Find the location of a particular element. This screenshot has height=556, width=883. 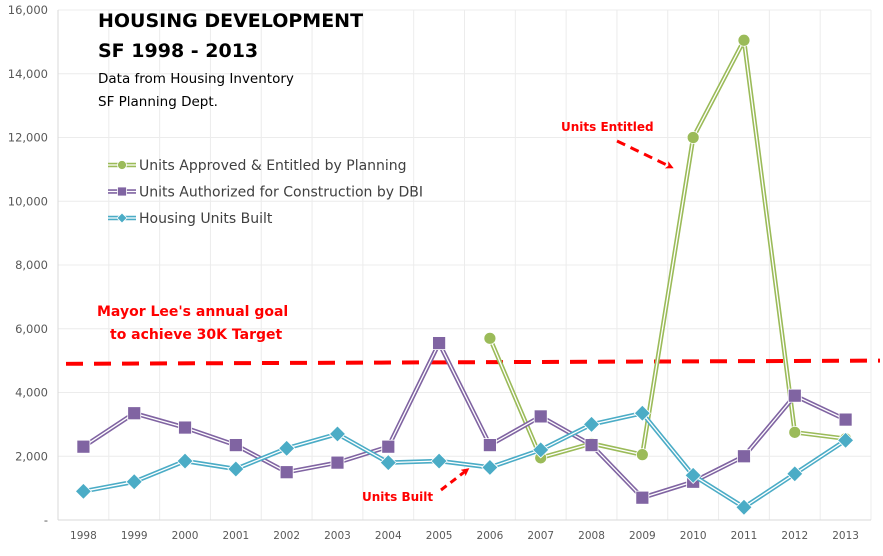

chart-subtitle-line2: SF Planning Dept. is located at coordinates (158, 102).